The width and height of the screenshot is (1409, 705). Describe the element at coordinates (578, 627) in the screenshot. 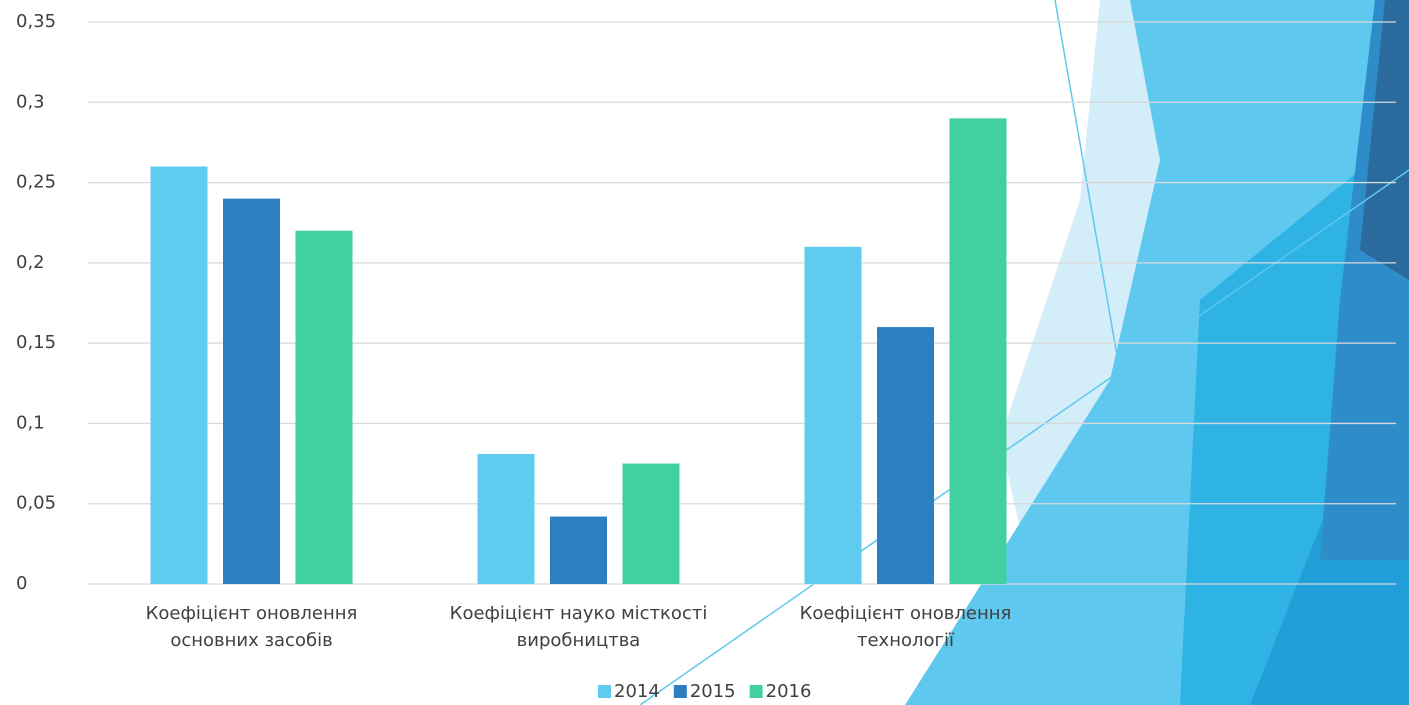

I see `x-tick-label: Коефіцієнт науко місткості виробництва` at that location.